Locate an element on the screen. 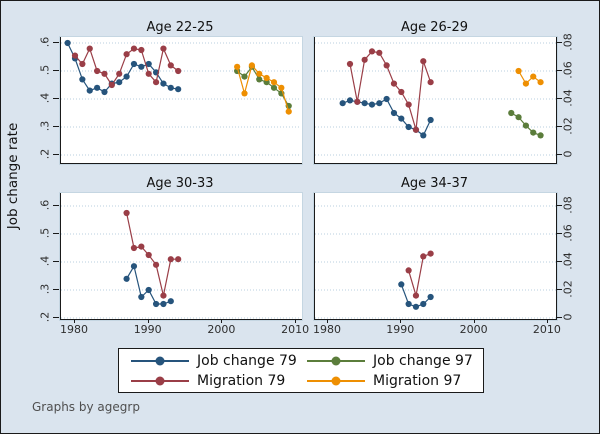 The image size is (600, 434). left-axis-tick-label: .5 is located at coordinates (45, 233).